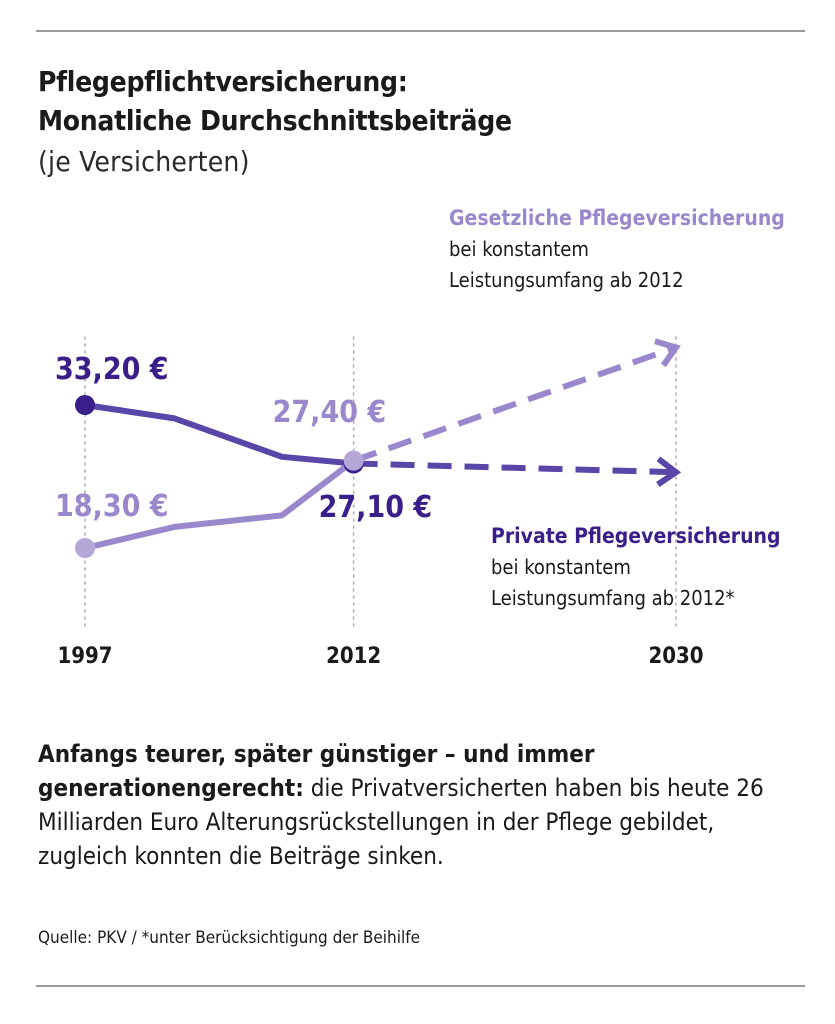  I want to click on statutory-point-2012, so click(353, 460).